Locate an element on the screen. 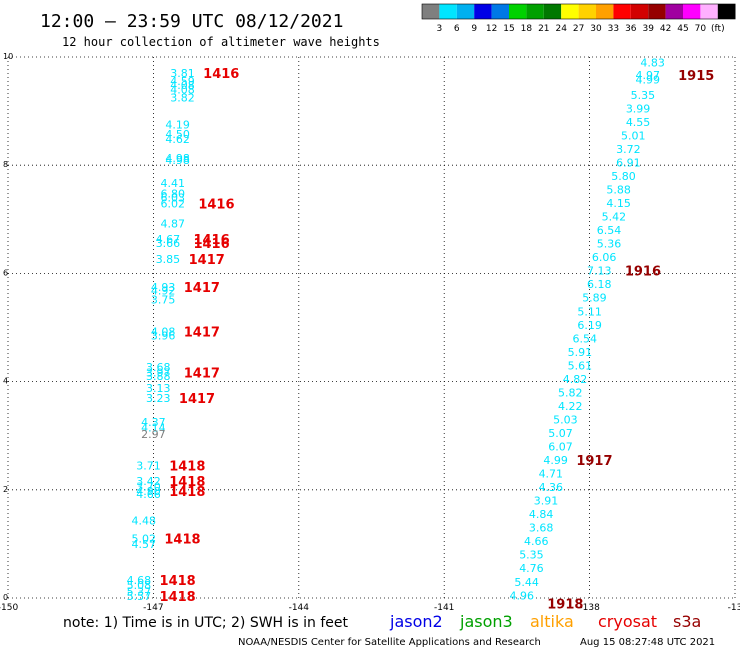 This screenshot has width=740, height=650. legend-altika: altika is located at coordinates (552, 621).